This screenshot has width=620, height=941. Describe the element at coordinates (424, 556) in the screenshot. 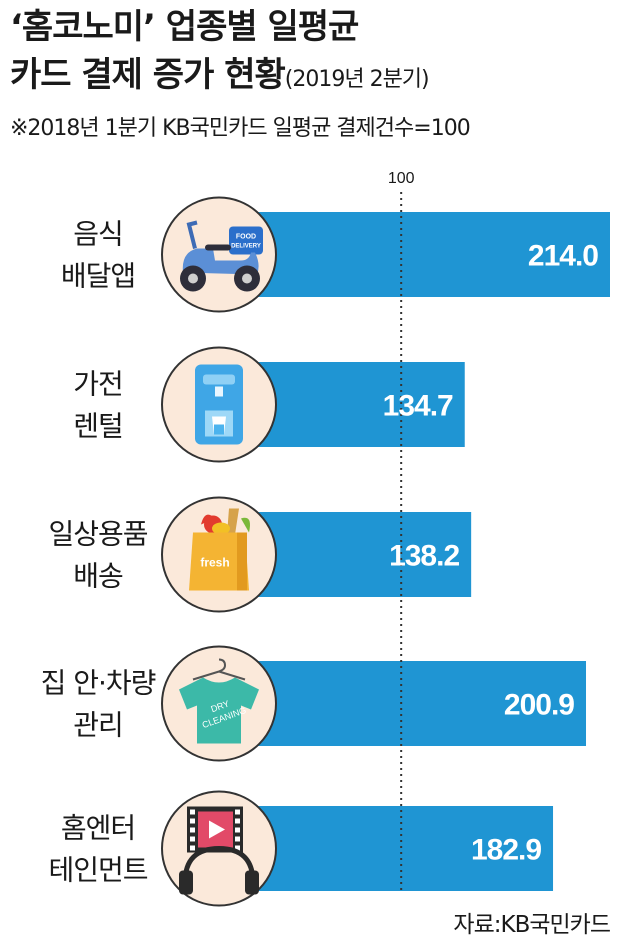

I see `bar-value-label: 138.2` at that location.